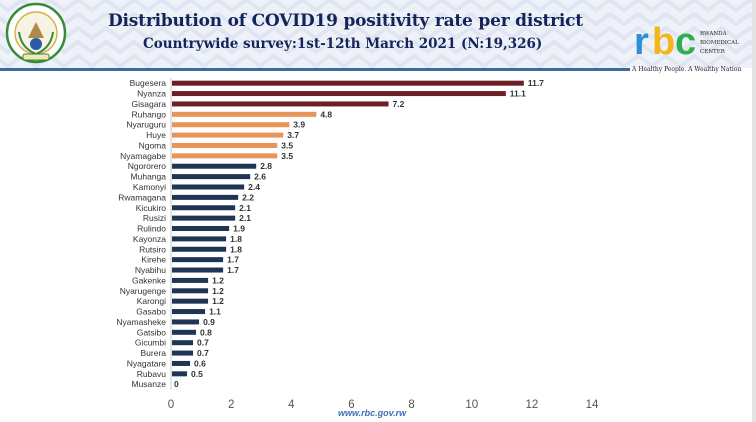 This screenshot has width=756, height=422. Describe the element at coordinates (149, 187) in the screenshot. I see `category-label: Kamonyi` at that location.